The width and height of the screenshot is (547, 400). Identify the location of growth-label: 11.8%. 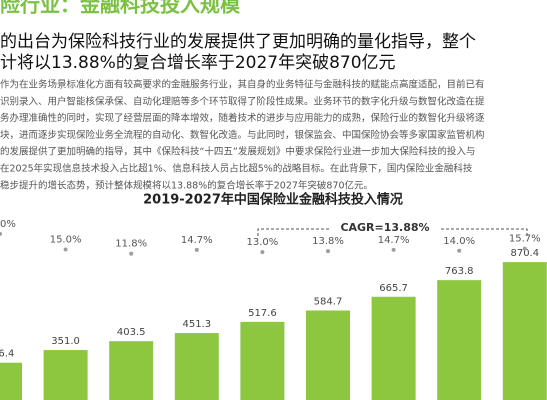
(131, 244).